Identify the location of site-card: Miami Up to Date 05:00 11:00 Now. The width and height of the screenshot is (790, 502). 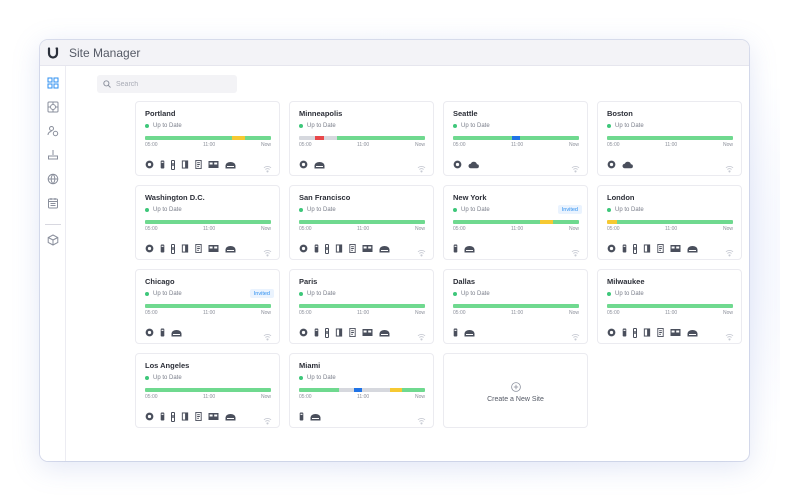
(361, 390).